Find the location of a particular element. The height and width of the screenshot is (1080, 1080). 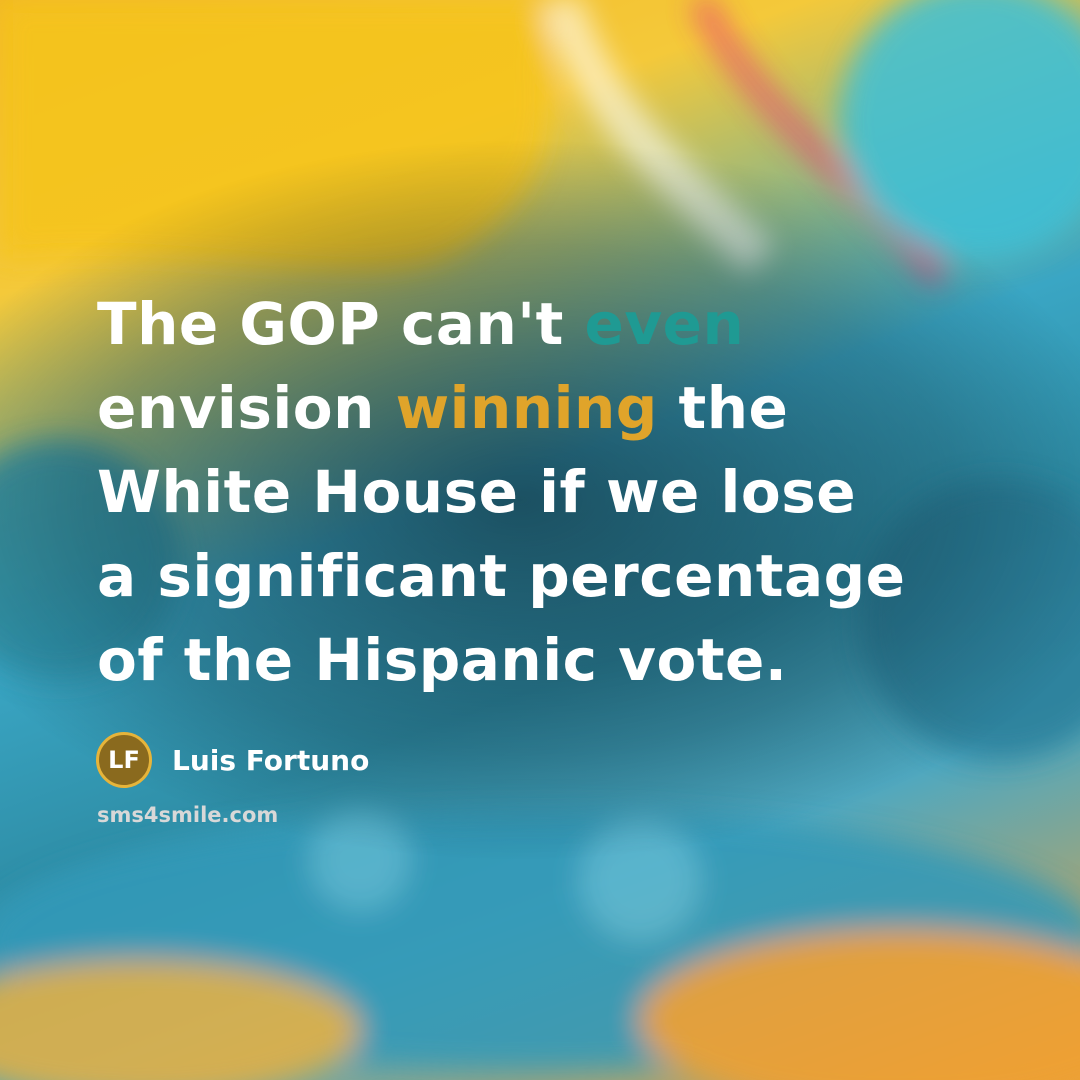

highlight-word: winning is located at coordinates (526, 408).